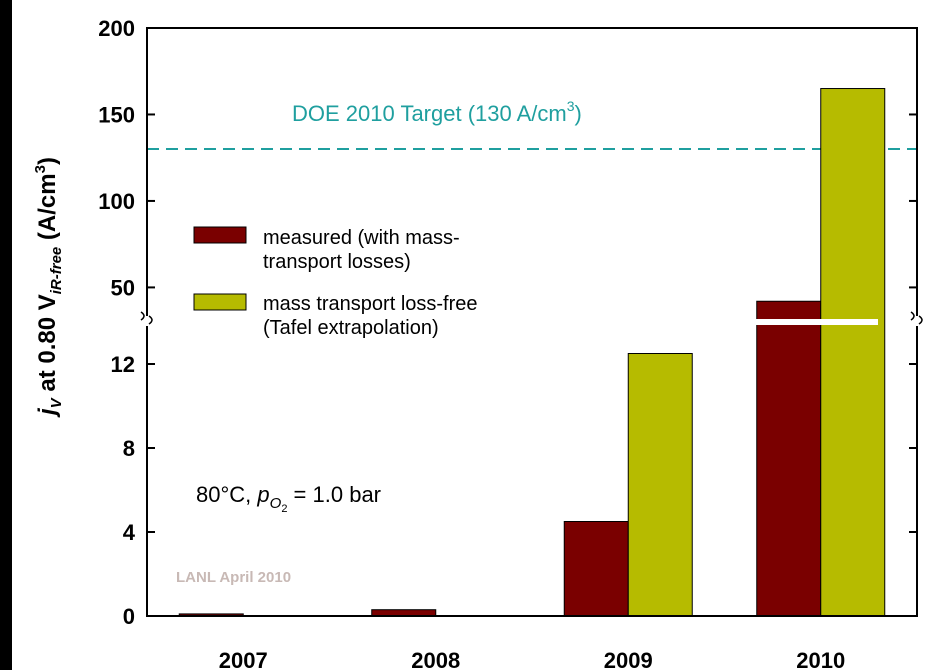 This screenshot has height=670, width=927. What do you see at coordinates (820, 659) in the screenshot?
I see `x-tick-label-2010: 2010` at bounding box center [820, 659].